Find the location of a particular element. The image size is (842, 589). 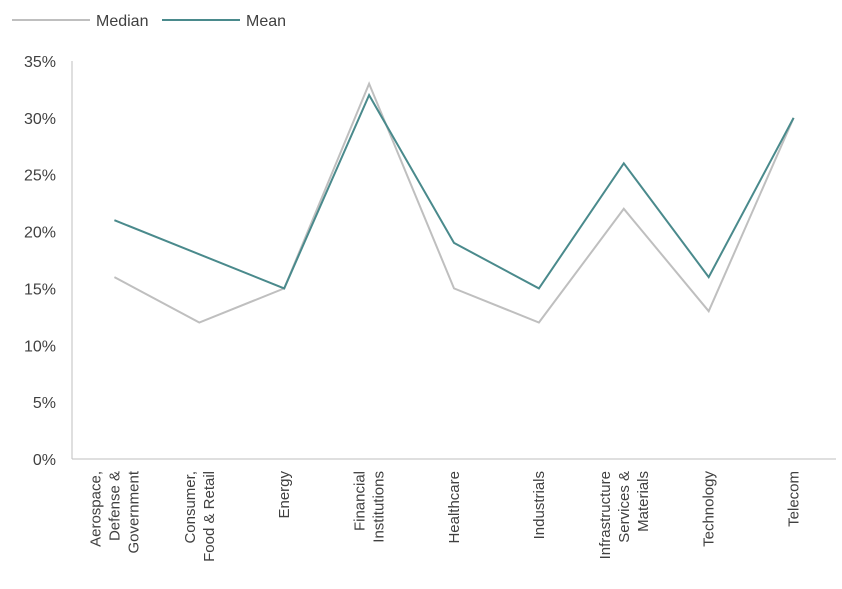

x-tick-label-line: Government is located at coordinates (133, 511).